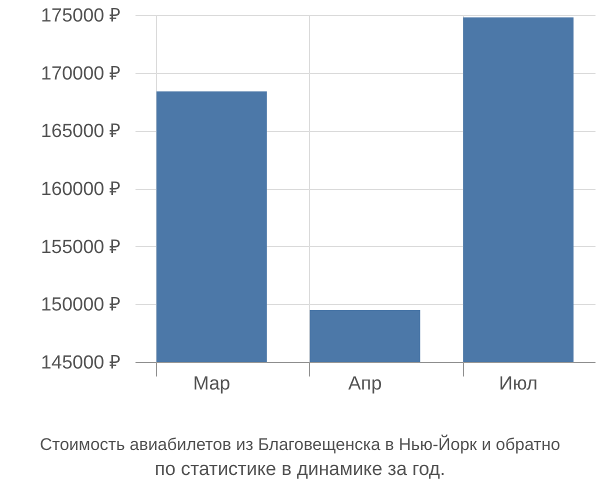 The image size is (600, 500). Describe the element at coordinates (80, 363) in the screenshot. I see `y-tick-label: 145000 ₽` at that location.